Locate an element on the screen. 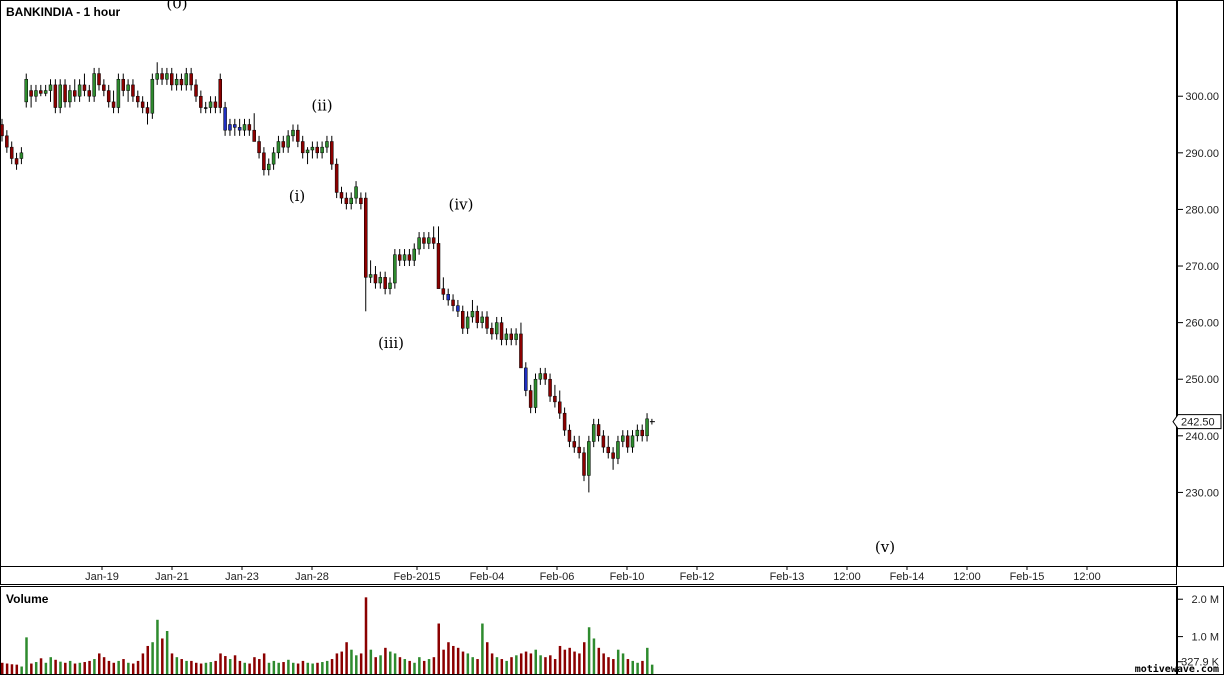  time-label: Jan-21 is located at coordinates (172, 577).